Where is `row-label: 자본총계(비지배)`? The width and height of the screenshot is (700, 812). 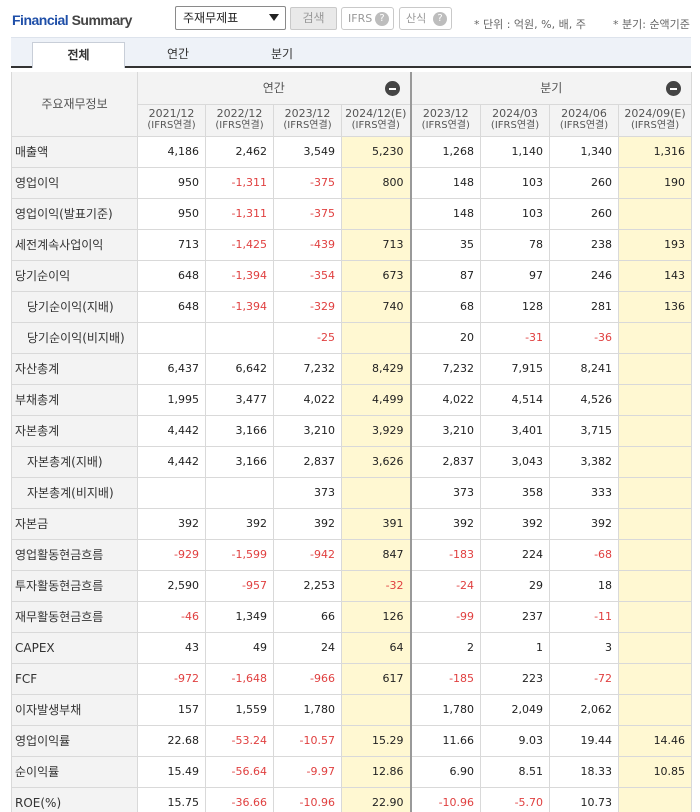 row-label: 자본총계(비지배) is located at coordinates (74, 493).